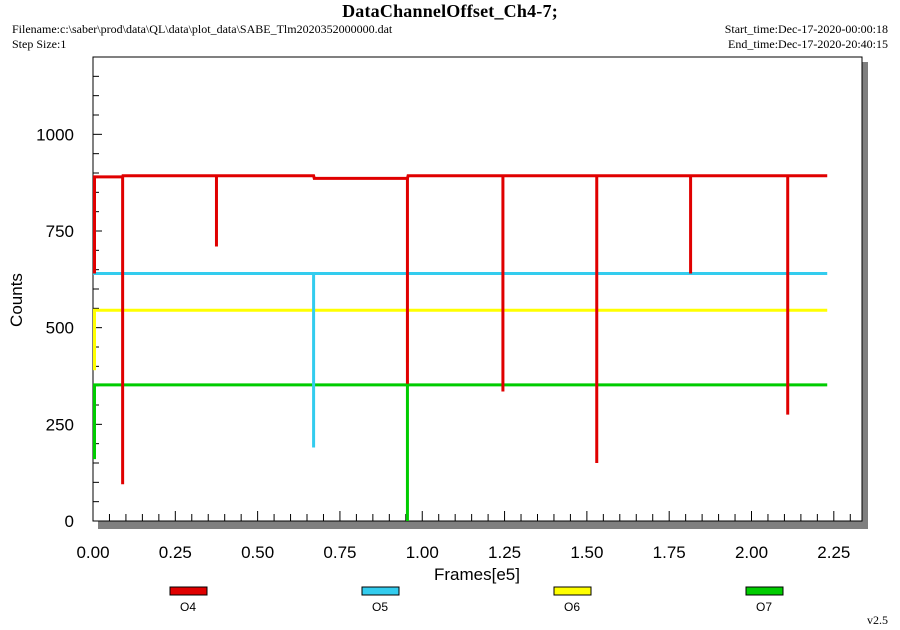 The width and height of the screenshot is (900, 630). I want to click on legend-swatch-o5, so click(380, 591).